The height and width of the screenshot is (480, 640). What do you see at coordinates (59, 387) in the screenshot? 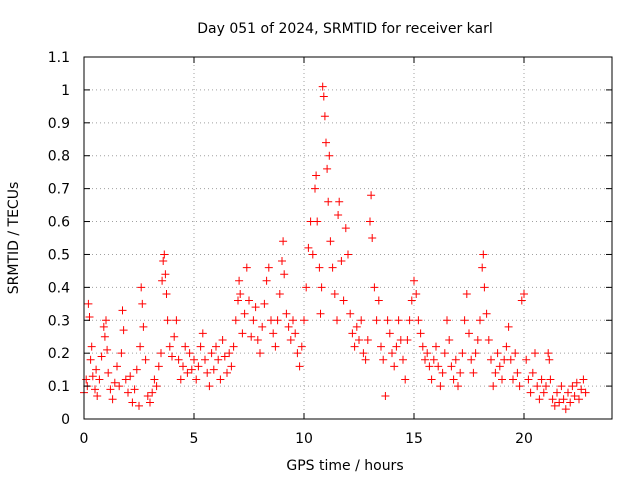
I see `y-tick-label: 0.1` at bounding box center [59, 387].